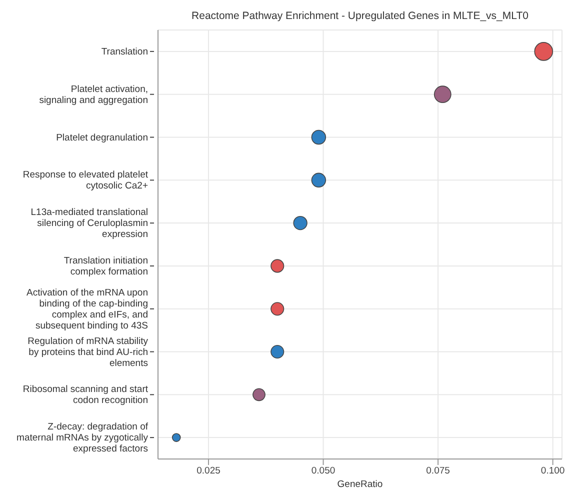 This screenshot has width=565, height=495. I want to click on y-tick-label: Regulation of mRNA stability by proteins that bind AU-rich elements, so click(88, 351).